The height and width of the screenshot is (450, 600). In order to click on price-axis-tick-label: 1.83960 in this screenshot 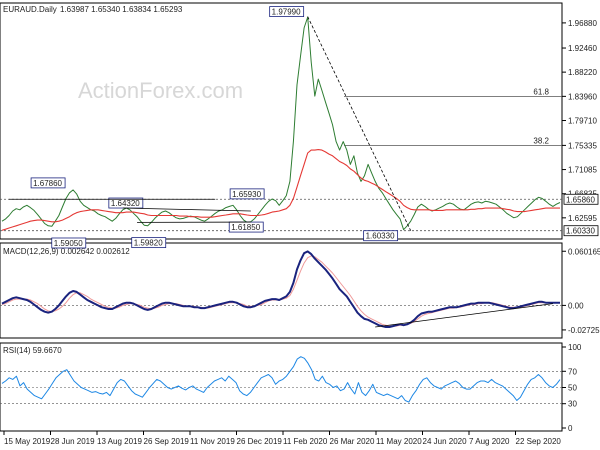, I will do `click(582, 96)`.